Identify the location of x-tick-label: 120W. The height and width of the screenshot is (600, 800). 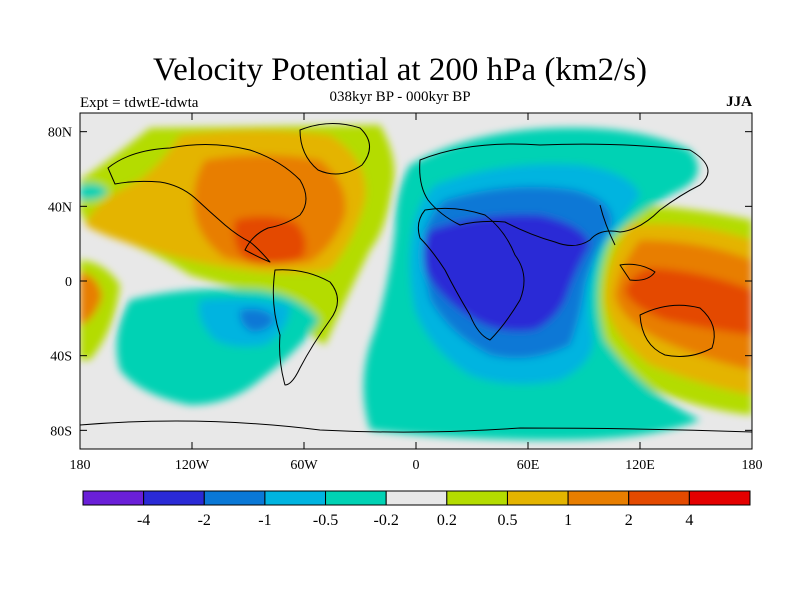
(192, 465).